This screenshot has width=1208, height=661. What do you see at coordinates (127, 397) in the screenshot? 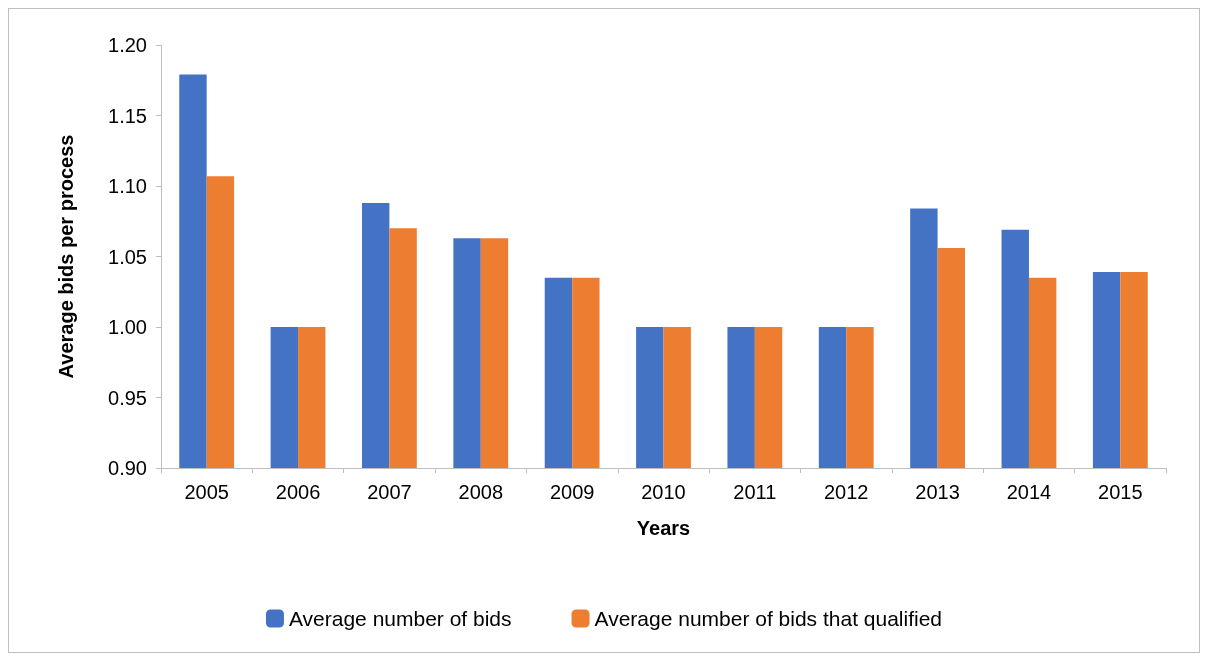
I see `y-tick-label: 0.95` at bounding box center [127, 397].